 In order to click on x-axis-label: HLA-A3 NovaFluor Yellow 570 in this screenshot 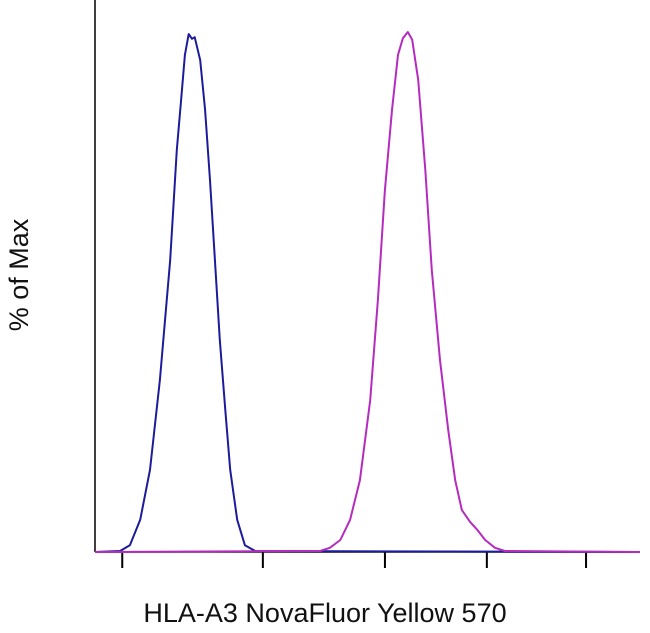, I will do `click(324, 613)`.